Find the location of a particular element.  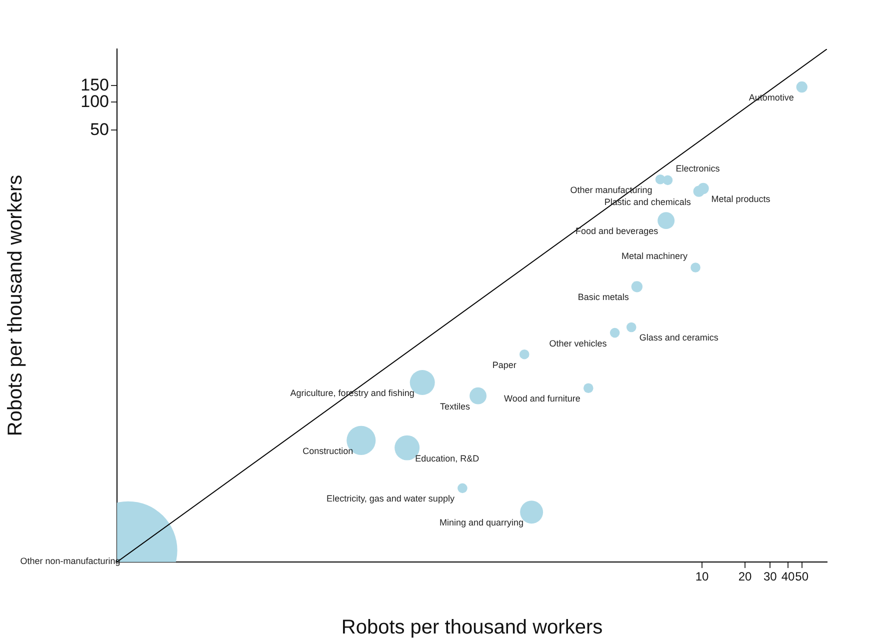

y-tick-label: 100 is located at coordinates (94, 101).